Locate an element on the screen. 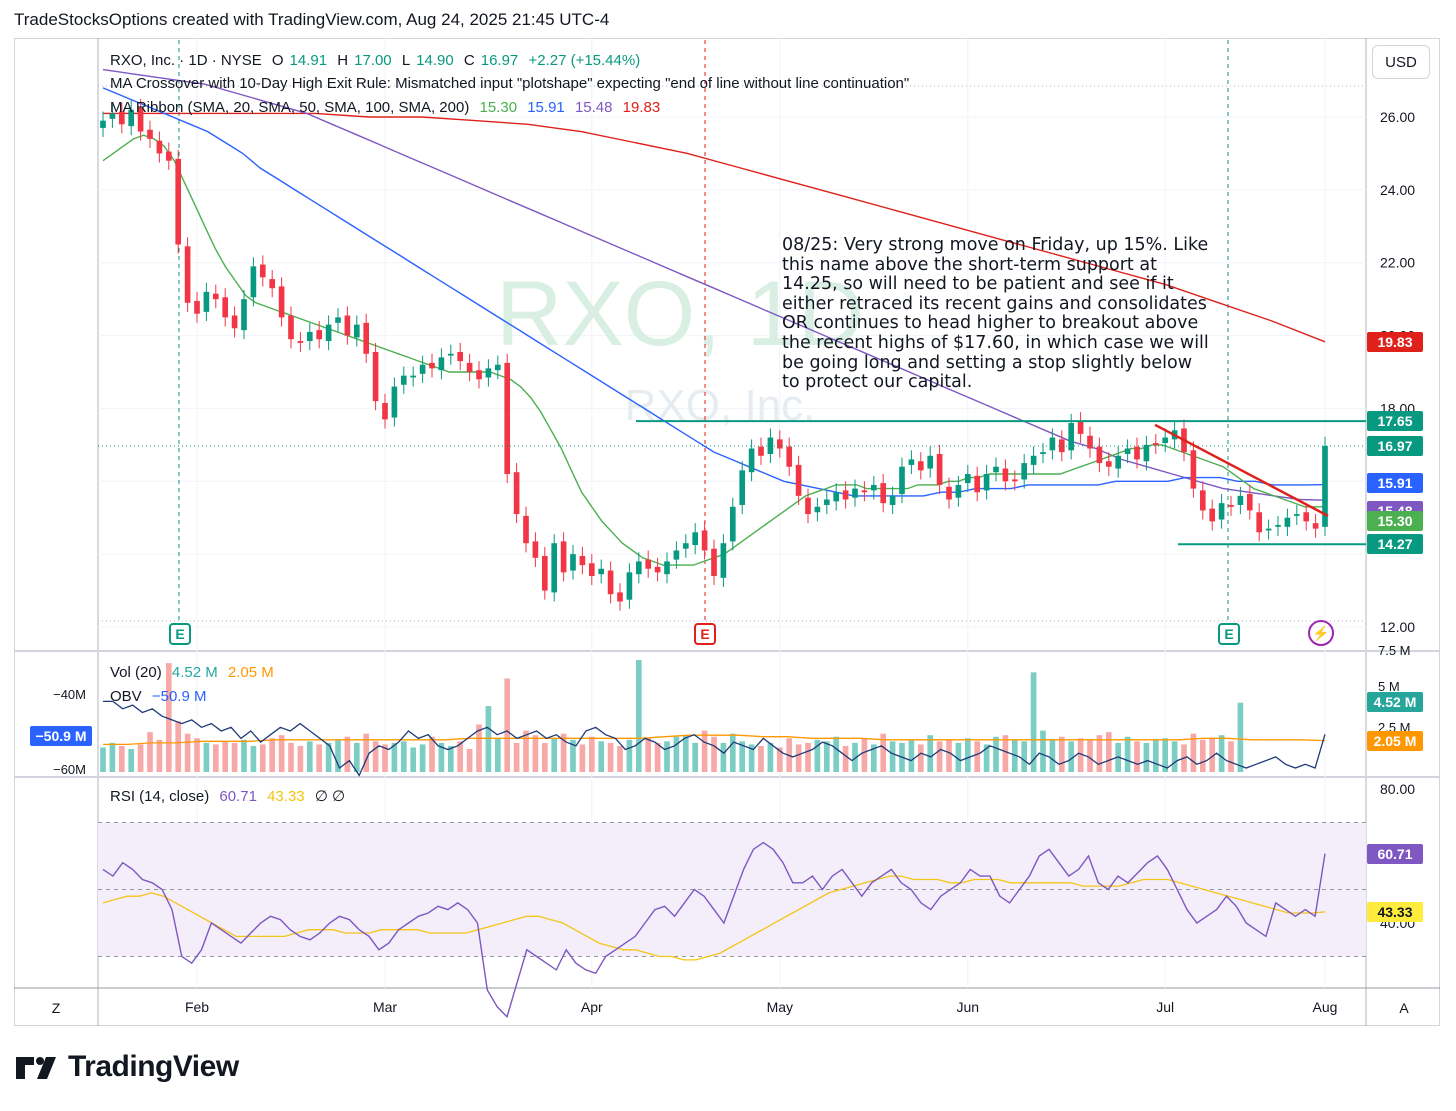  rsi-legend: RSI (14, close) 60.71 43.33 ∅ ∅ is located at coordinates (230, 796).